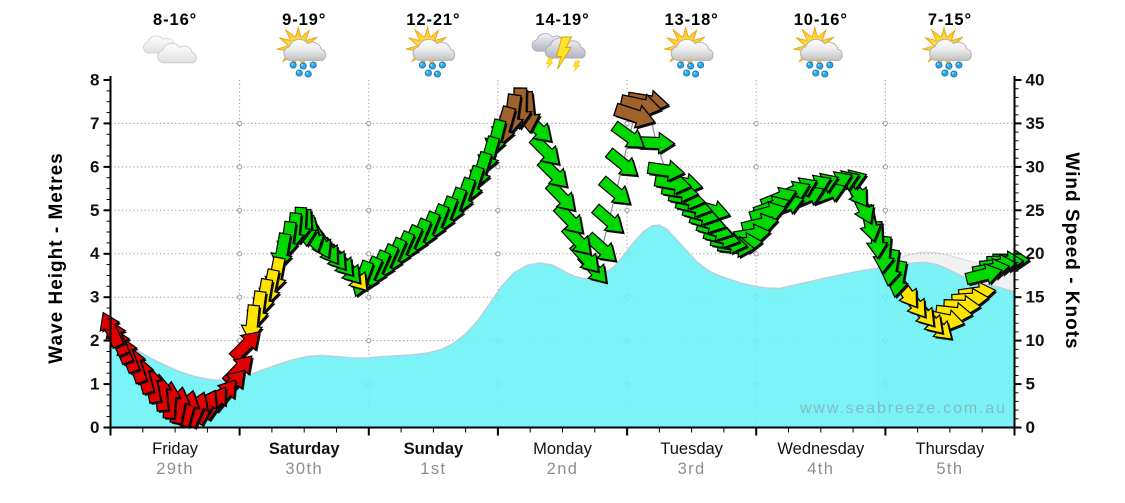 This screenshot has height=503, width=1125. What do you see at coordinates (433, 20) in the screenshot?
I see `svg-text: 12-21°` at bounding box center [433, 20].